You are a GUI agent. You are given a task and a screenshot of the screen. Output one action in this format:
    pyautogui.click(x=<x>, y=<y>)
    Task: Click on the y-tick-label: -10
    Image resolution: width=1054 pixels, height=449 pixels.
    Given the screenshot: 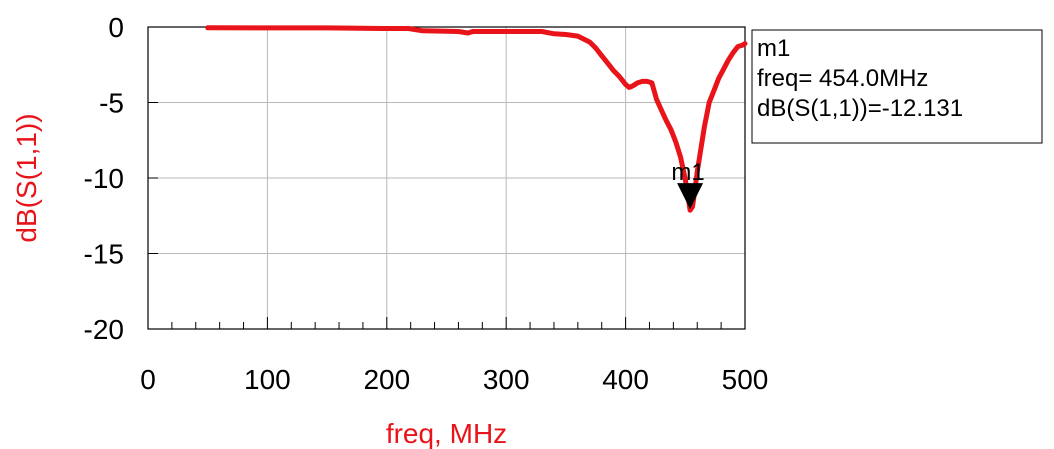 What is the action you would take?
    pyautogui.click(x=104, y=178)
    